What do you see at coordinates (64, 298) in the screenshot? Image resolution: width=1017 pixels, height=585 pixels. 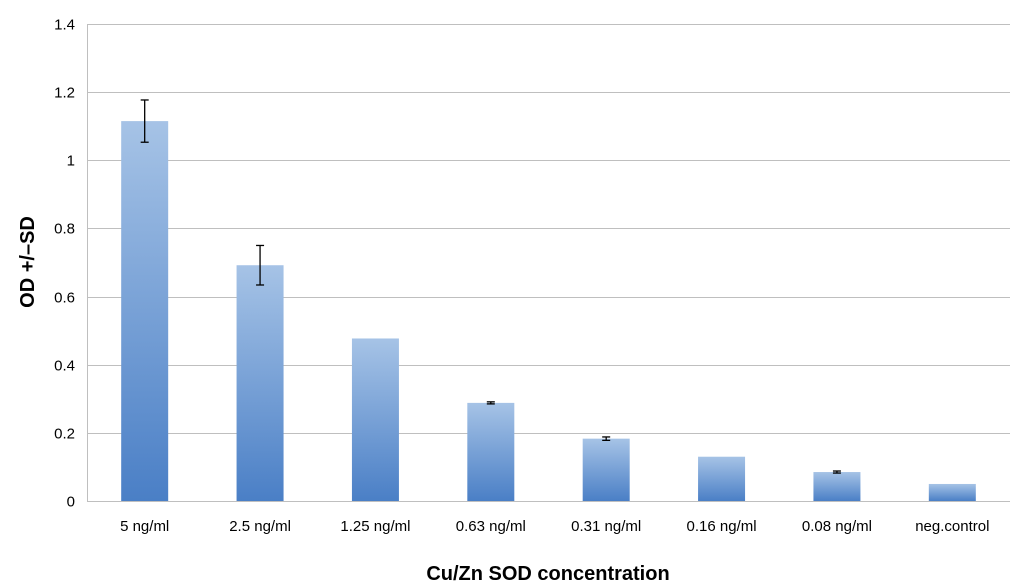 I see `y-tick-label: 0.6` at bounding box center [64, 298].